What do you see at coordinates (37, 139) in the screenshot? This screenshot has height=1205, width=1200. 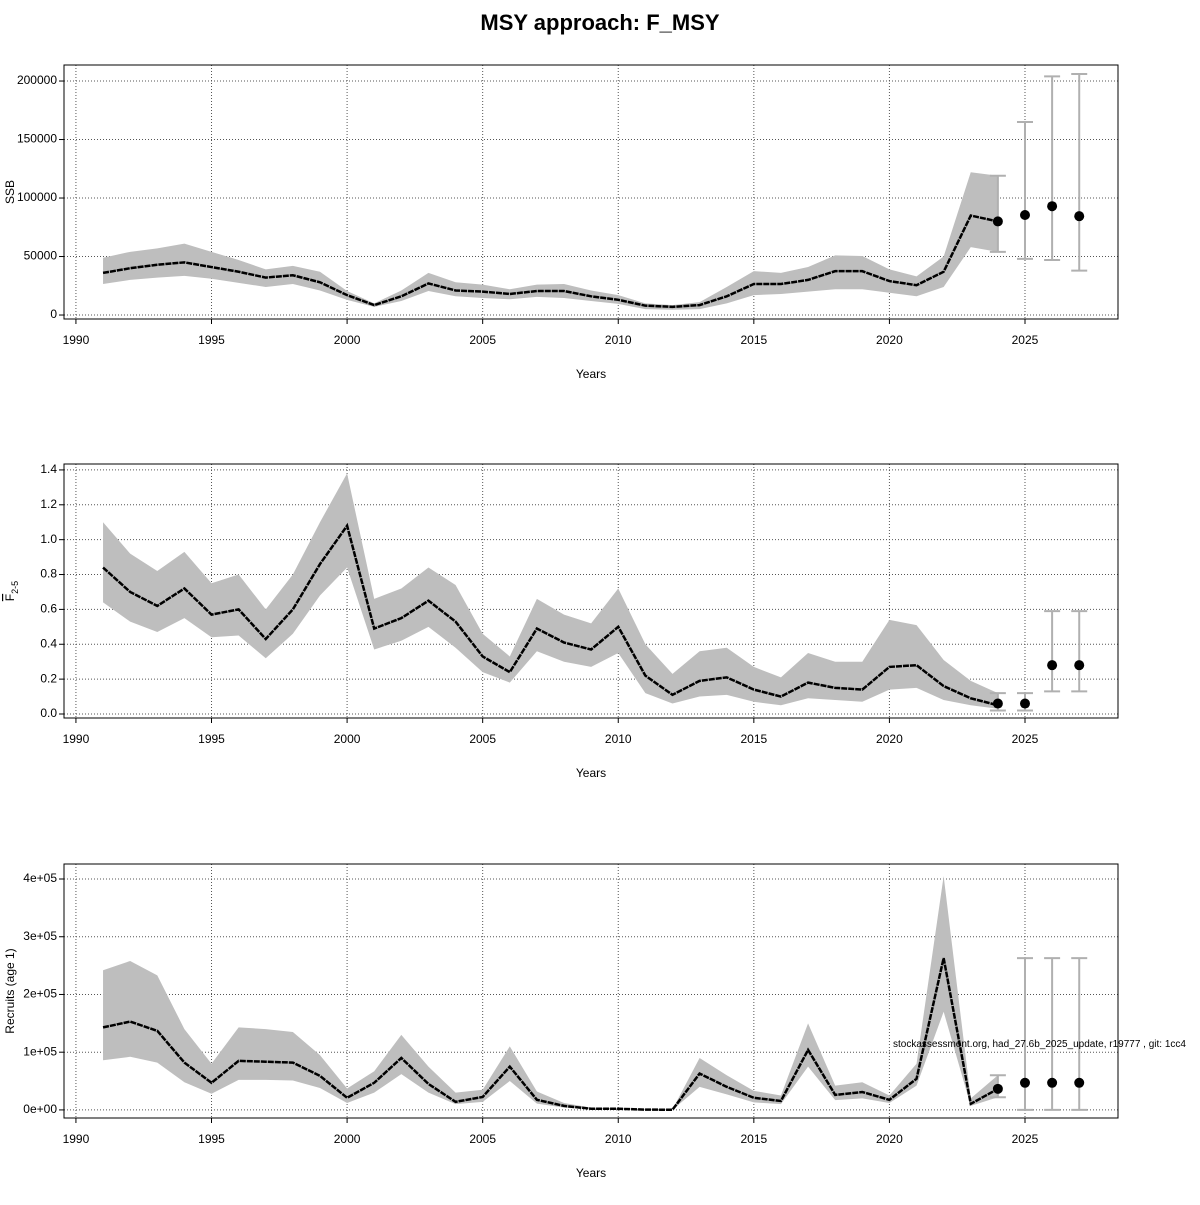 I see `y-tick-label: 150000` at bounding box center [37, 139].